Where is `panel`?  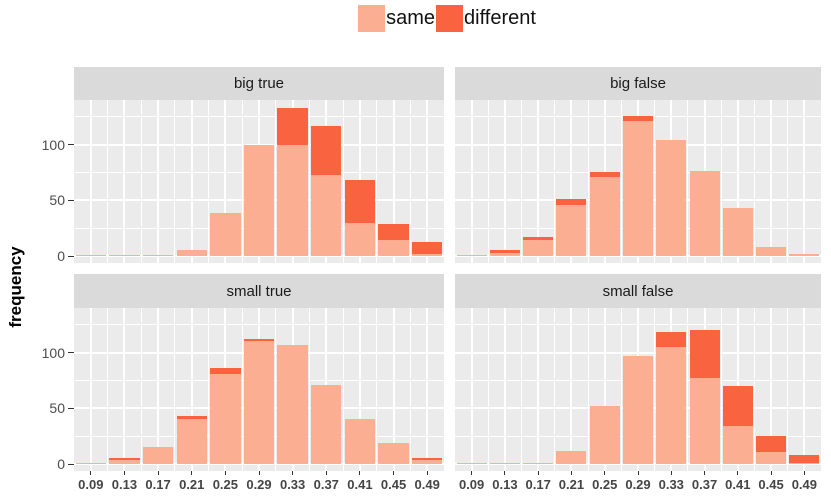 panel is located at coordinates (638, 181).